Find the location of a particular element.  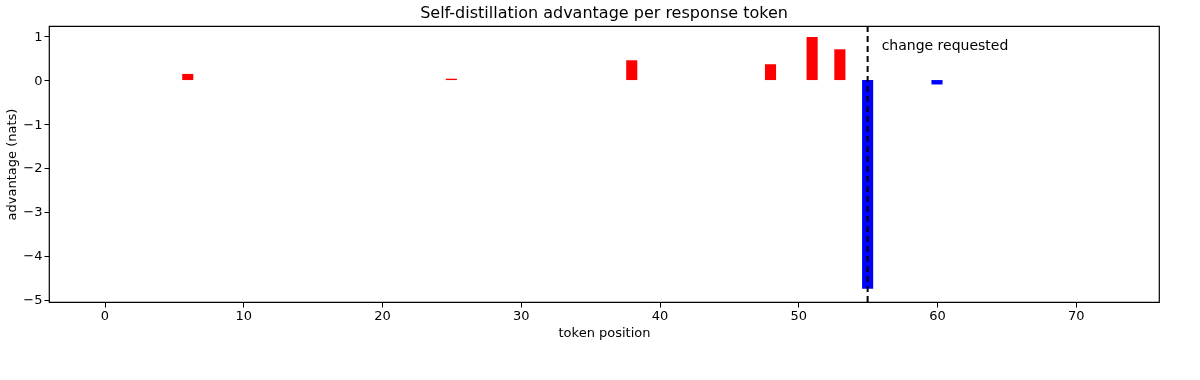

y-tick-label: 0 is located at coordinates (38, 80).